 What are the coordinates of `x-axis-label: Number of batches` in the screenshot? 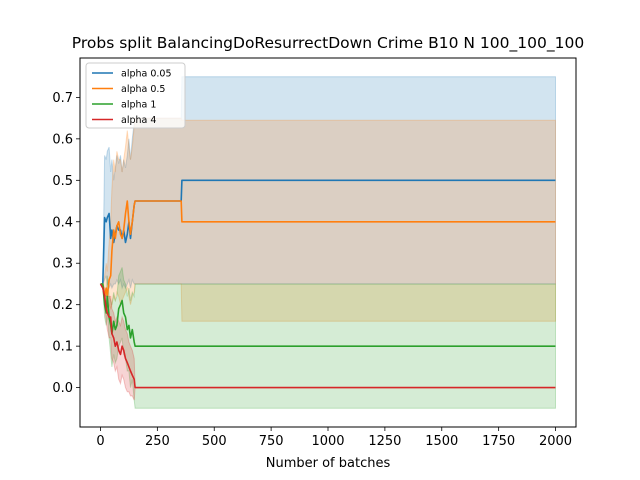 It's located at (328, 463).